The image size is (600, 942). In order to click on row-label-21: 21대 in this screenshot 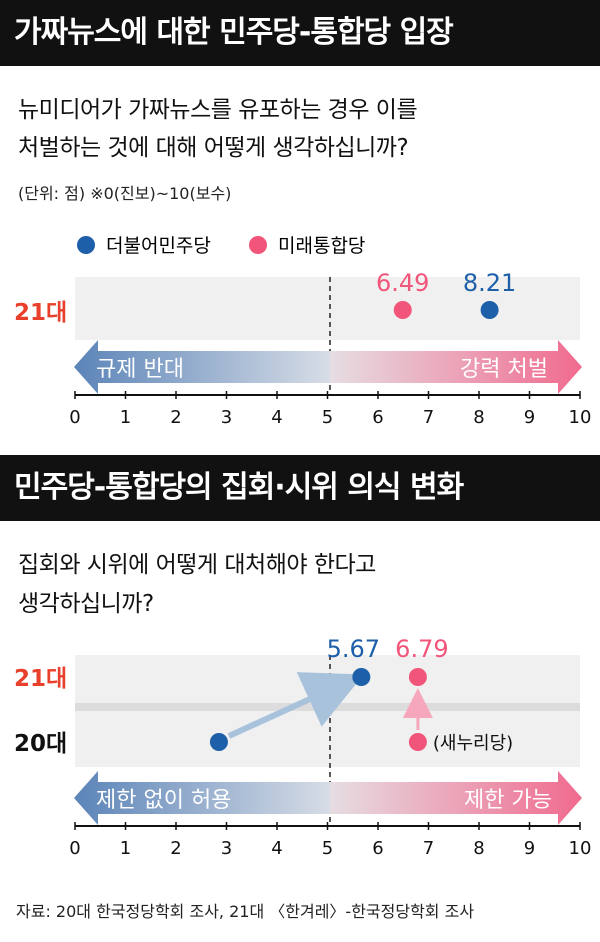, I will do `click(40, 313)`.